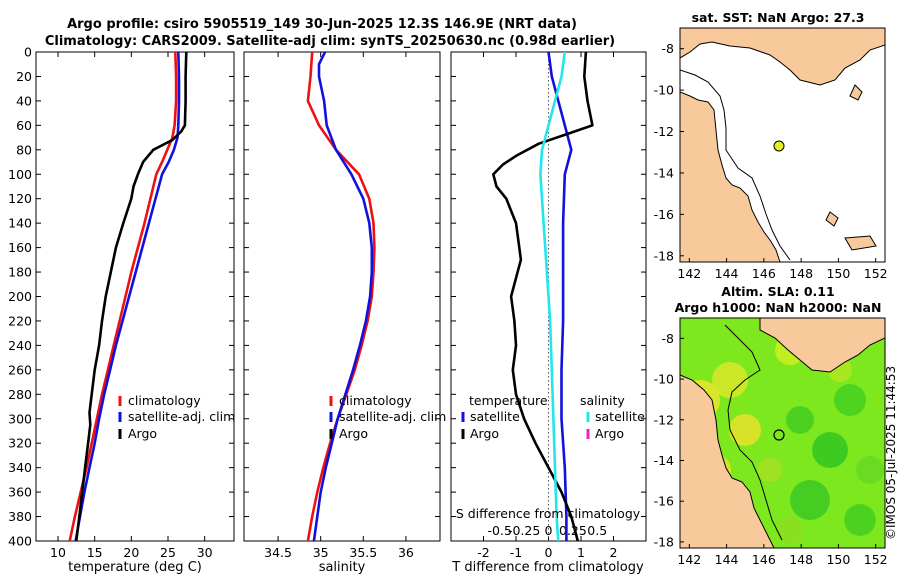  Describe the element at coordinates (20, 345) in the screenshot. I see `y-tick-label: 240` at that location.